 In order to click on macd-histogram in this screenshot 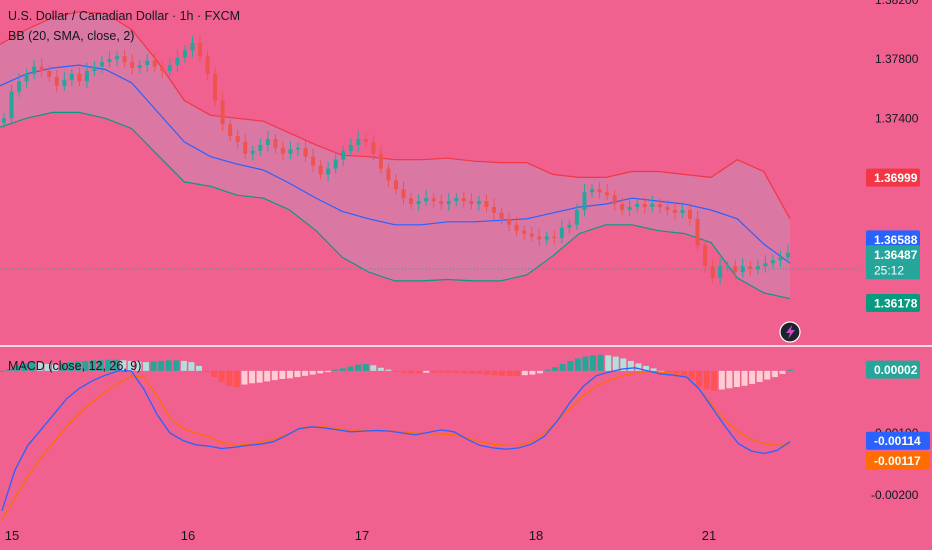, I will do `click(396, 372)`.